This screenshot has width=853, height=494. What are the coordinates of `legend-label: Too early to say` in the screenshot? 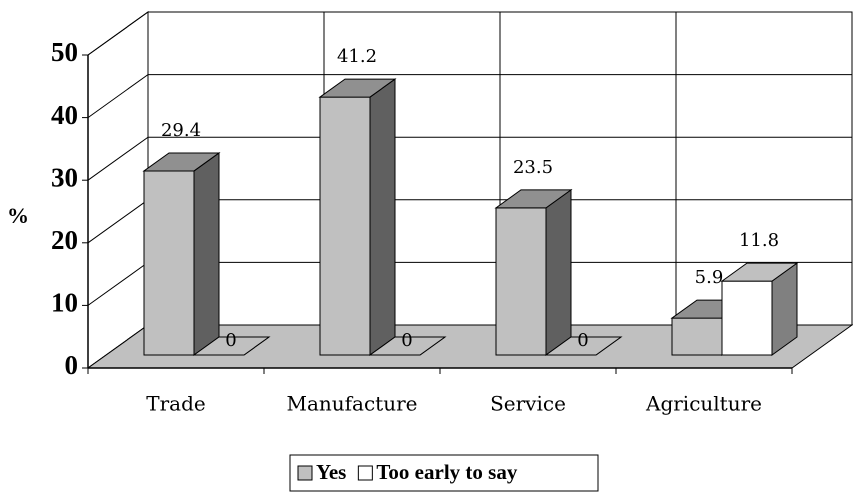 It's located at (446, 472).